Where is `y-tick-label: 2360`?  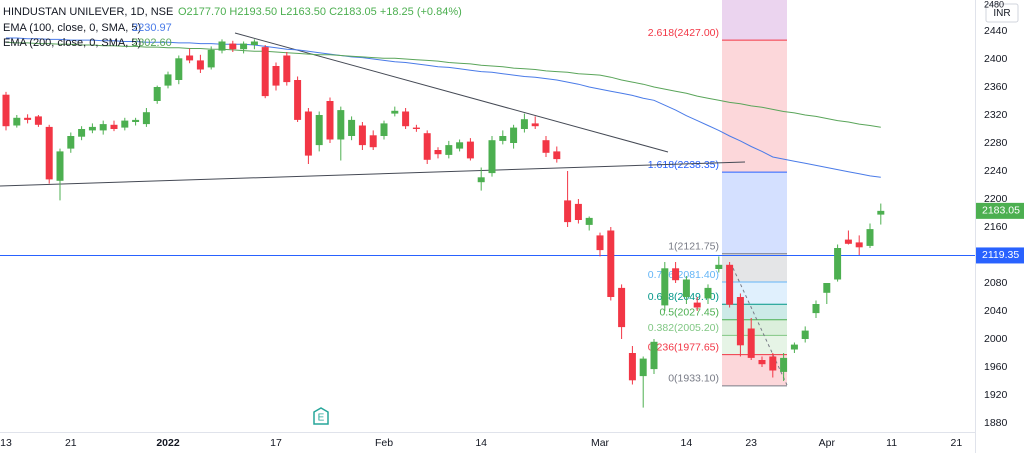 y-tick-label: 2360 is located at coordinates (996, 87).